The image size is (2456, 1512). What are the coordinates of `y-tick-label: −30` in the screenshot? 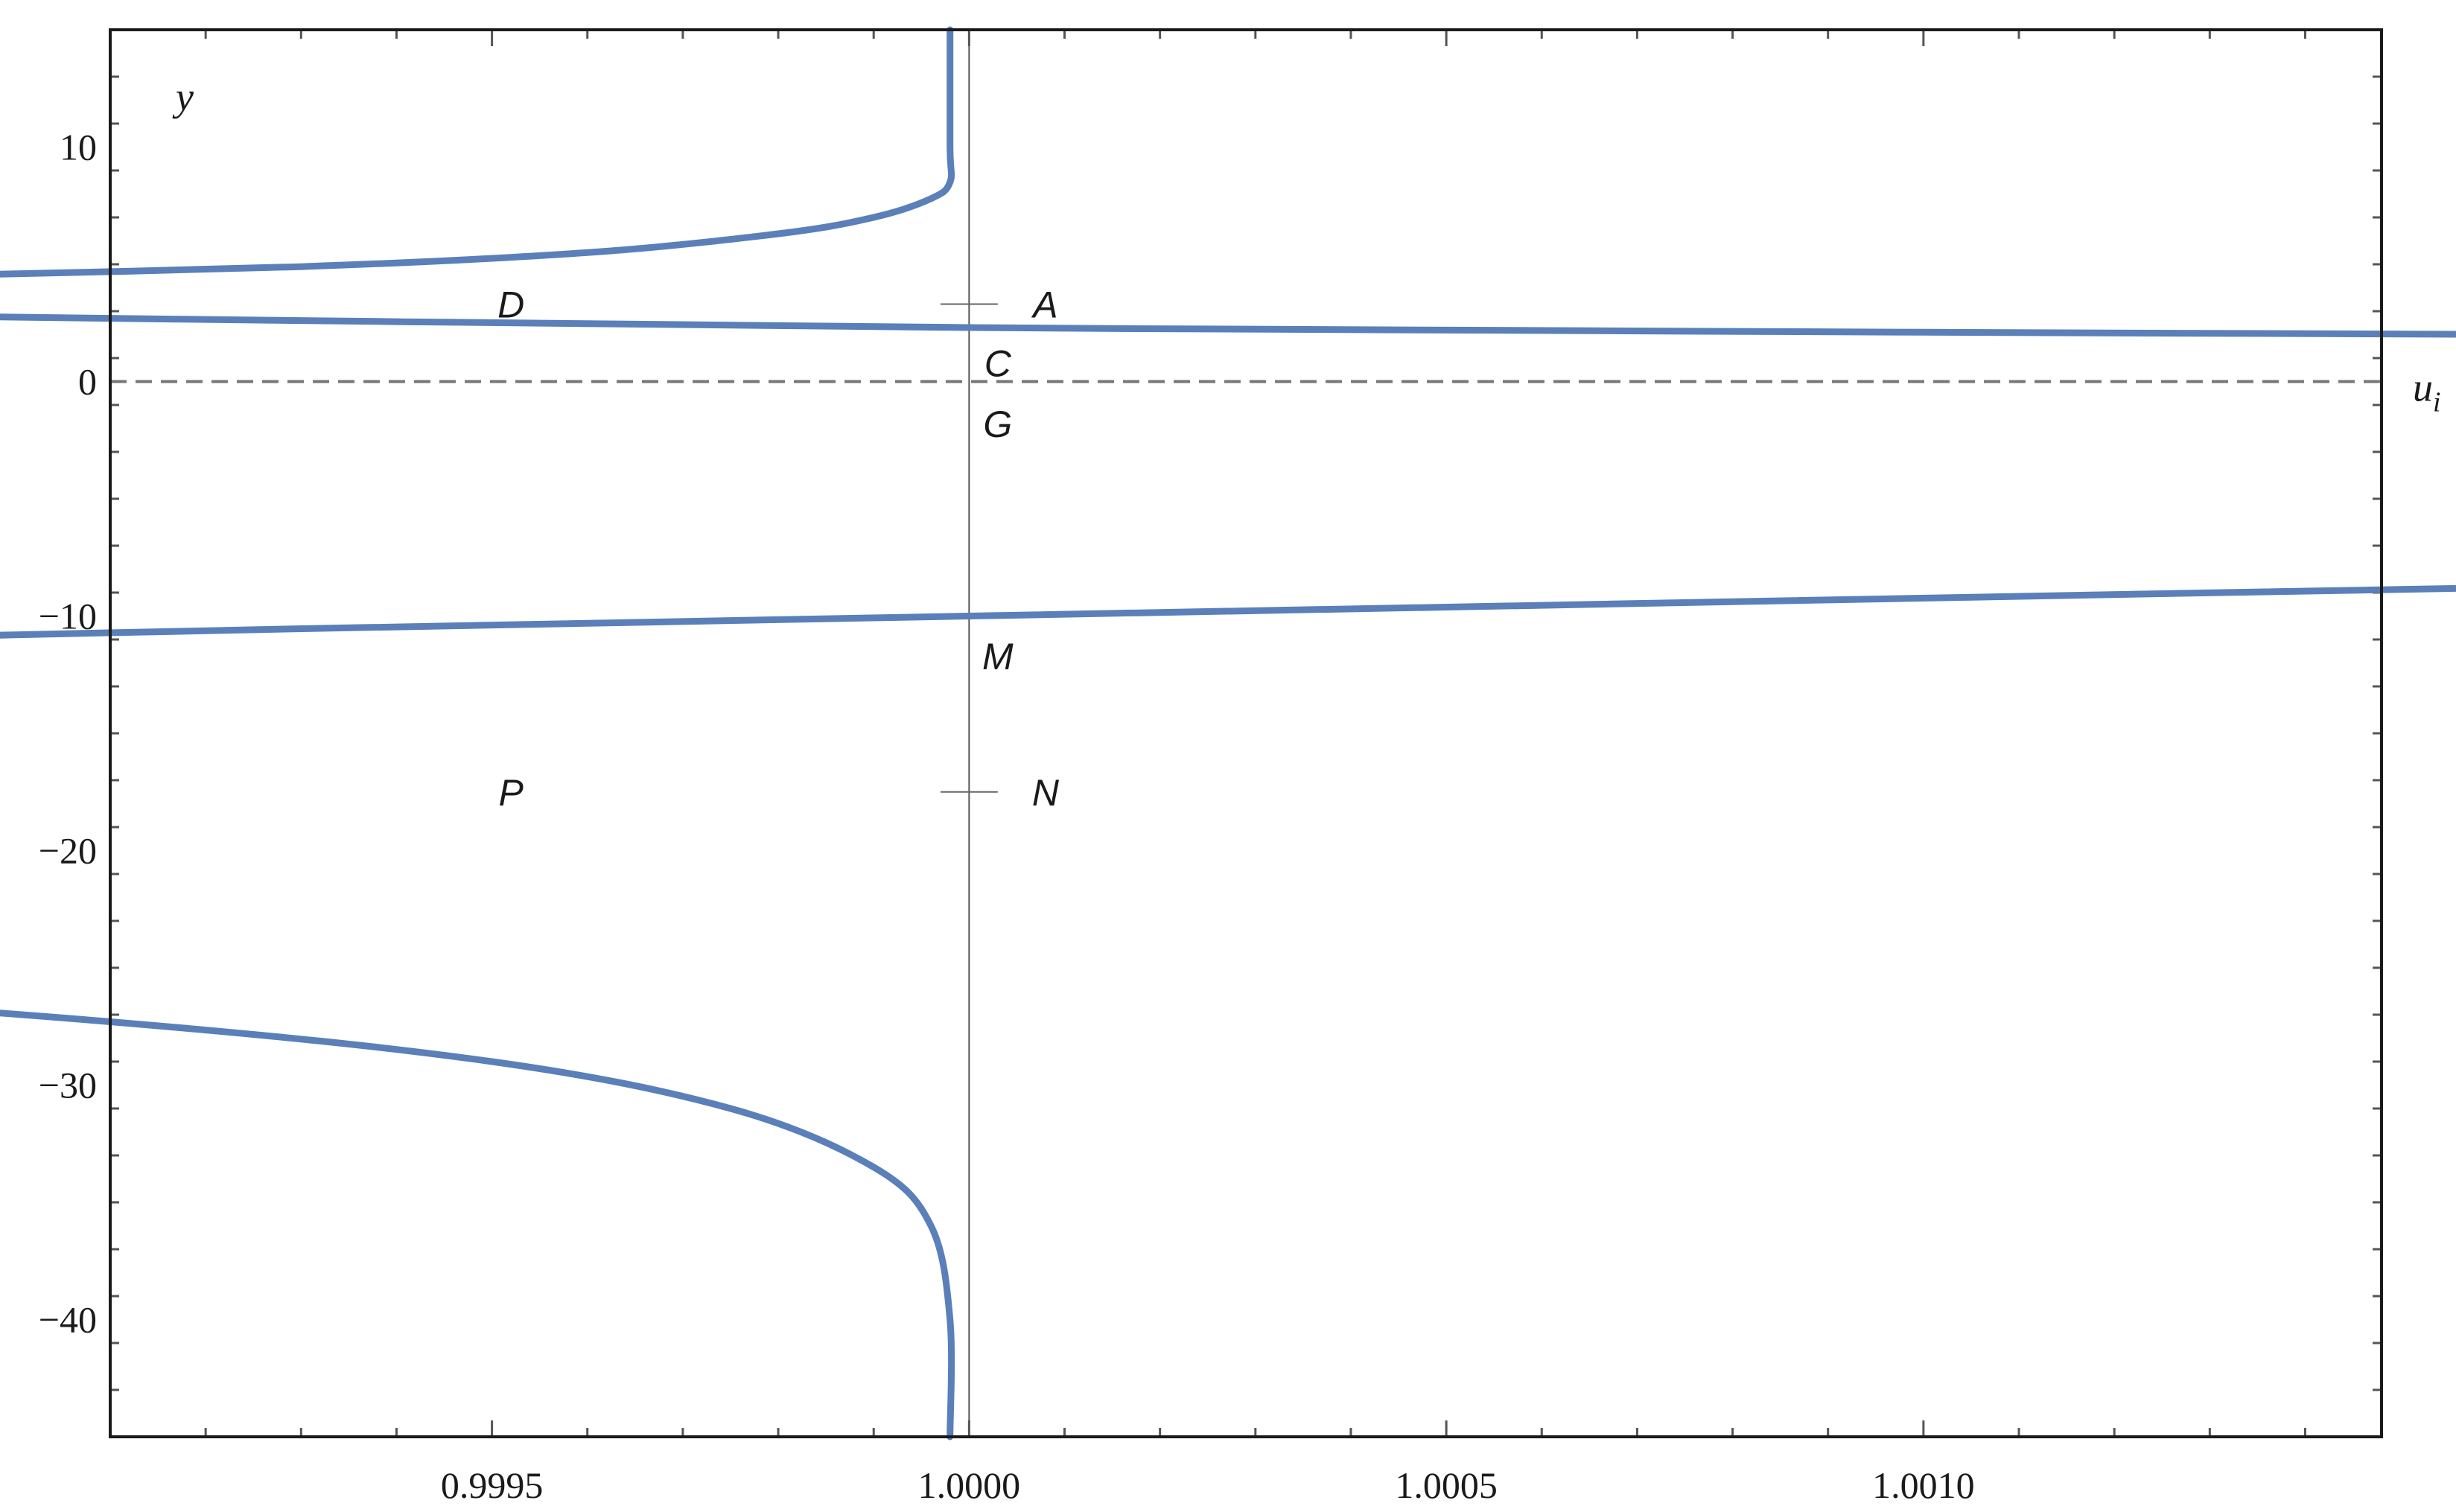 It's located at (68, 1085).